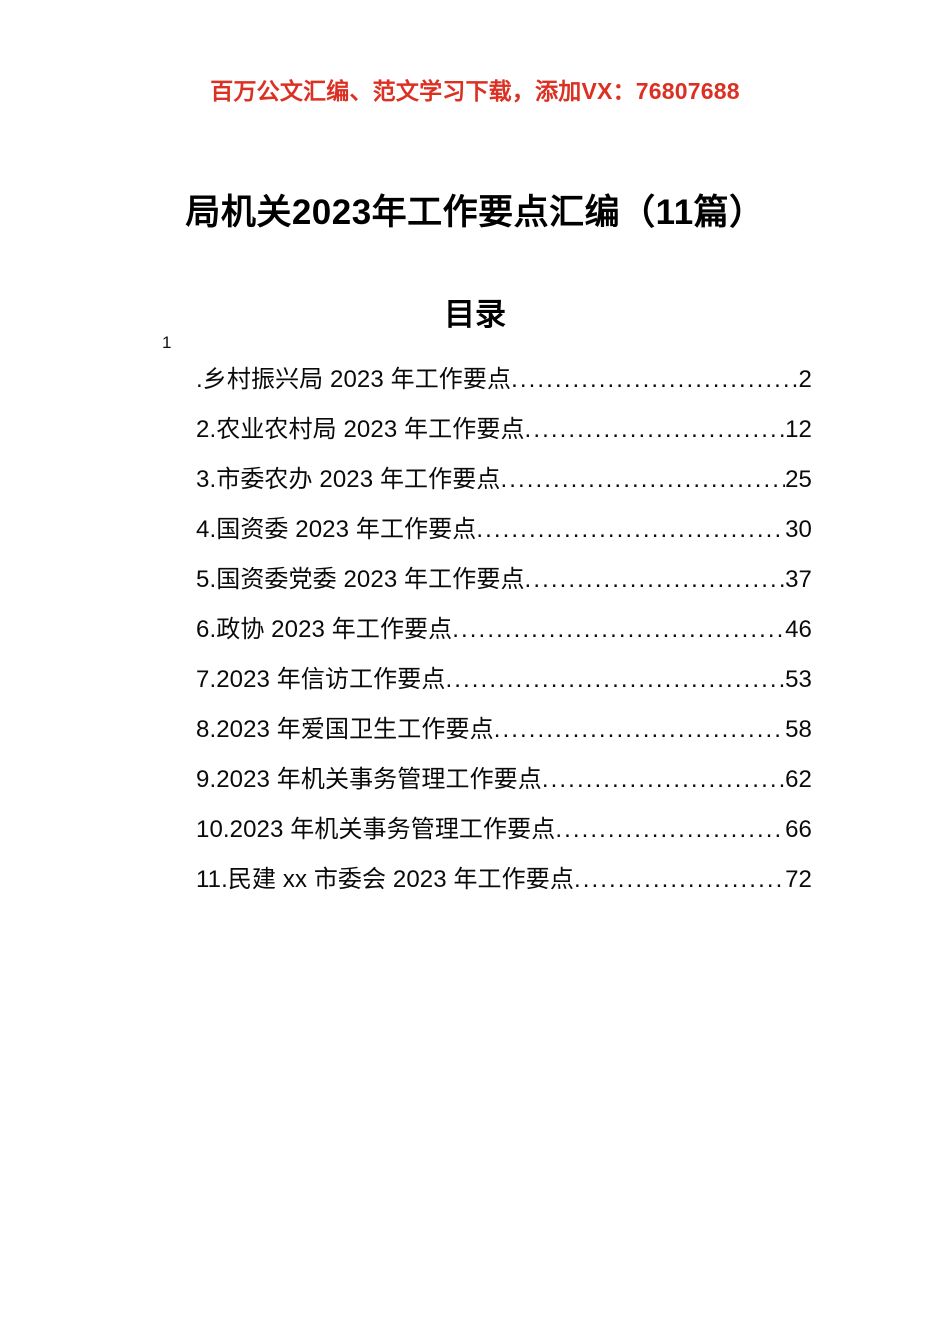 Image resolution: width=950 pixels, height=1344 pixels. What do you see at coordinates (324, 629) in the screenshot?
I see `toc-entry-label: 6.政协 2023 年工作要点` at bounding box center [324, 629].